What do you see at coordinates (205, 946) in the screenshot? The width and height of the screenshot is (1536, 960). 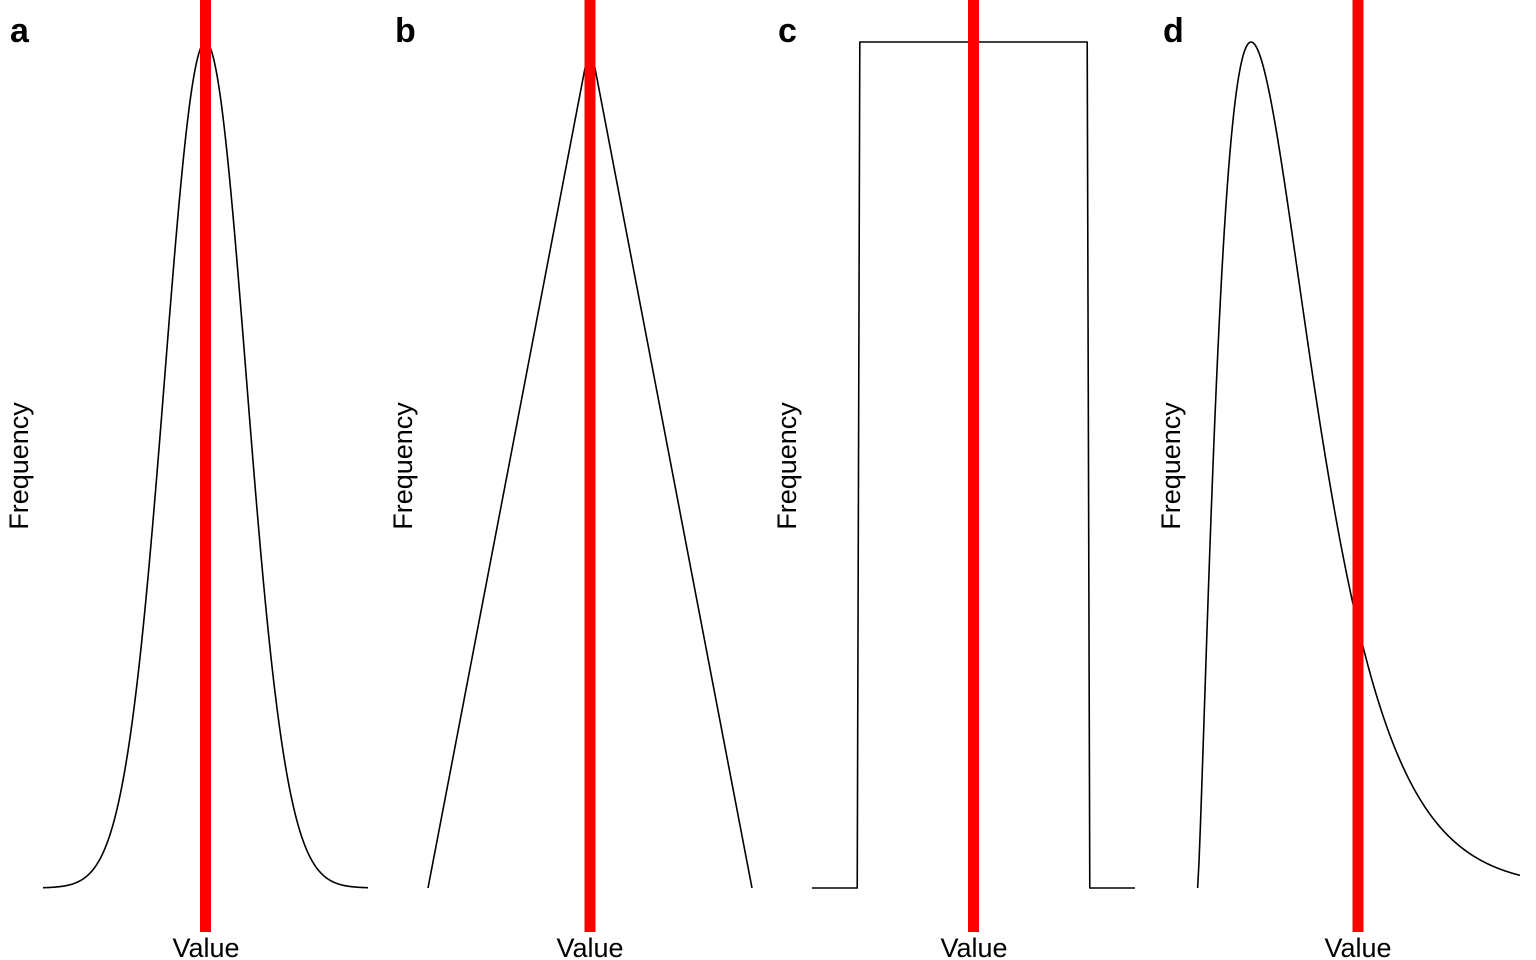 I see `x-axis-label-a: Value` at bounding box center [205, 946].